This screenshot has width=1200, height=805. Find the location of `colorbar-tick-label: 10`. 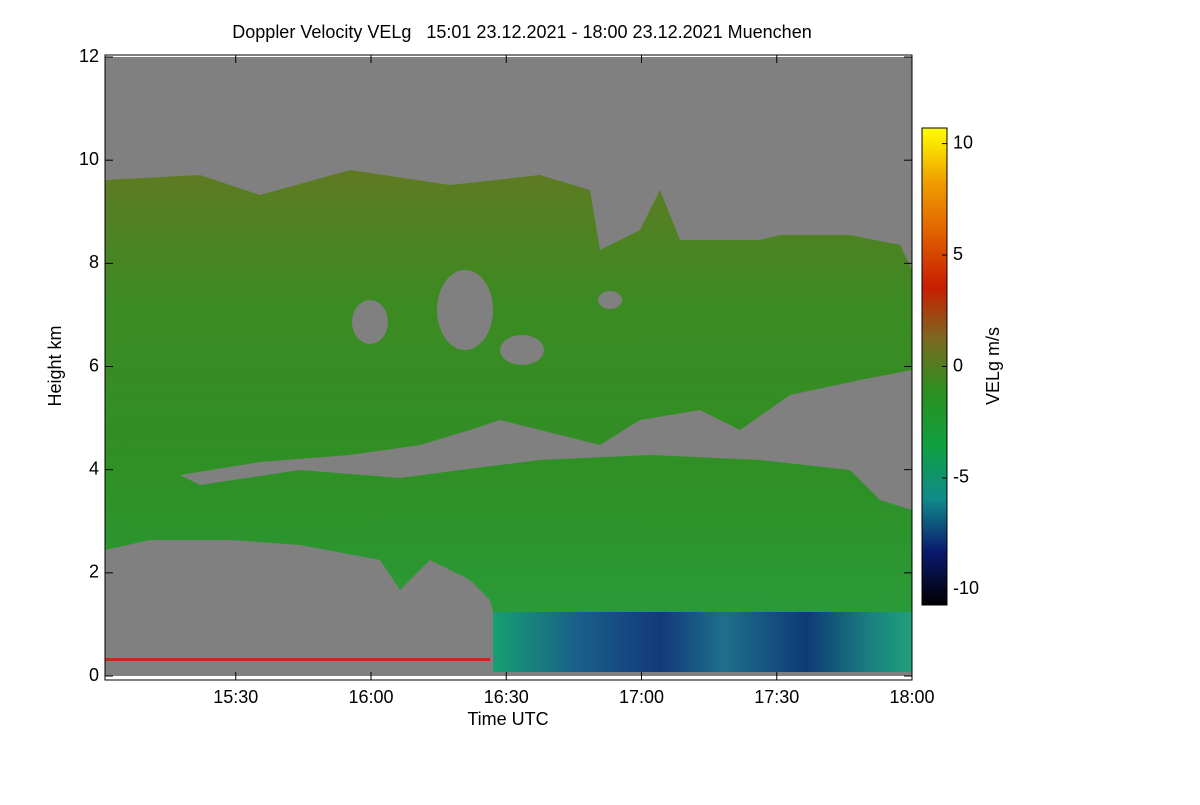

colorbar-tick-label: 10 is located at coordinates (963, 142).